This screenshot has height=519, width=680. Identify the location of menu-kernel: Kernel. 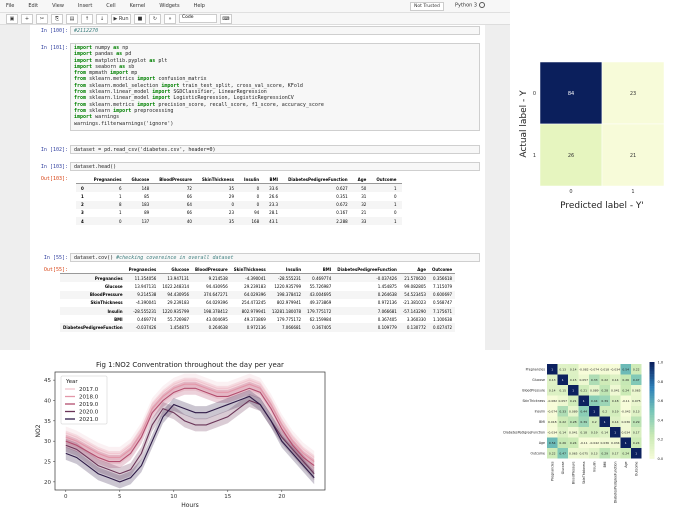
(137, 6).